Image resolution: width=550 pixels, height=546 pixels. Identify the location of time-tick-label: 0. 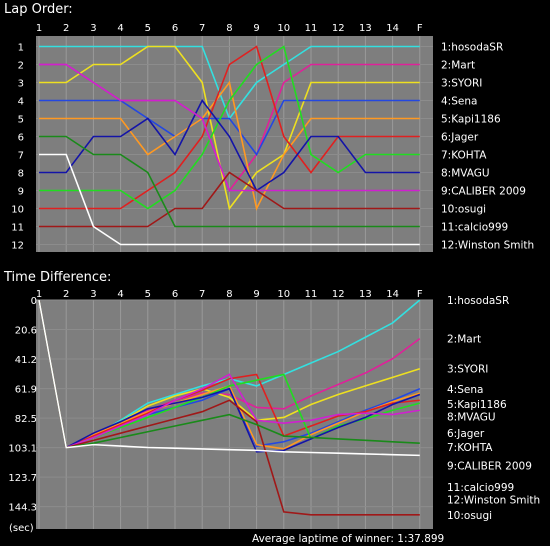
(34, 301).